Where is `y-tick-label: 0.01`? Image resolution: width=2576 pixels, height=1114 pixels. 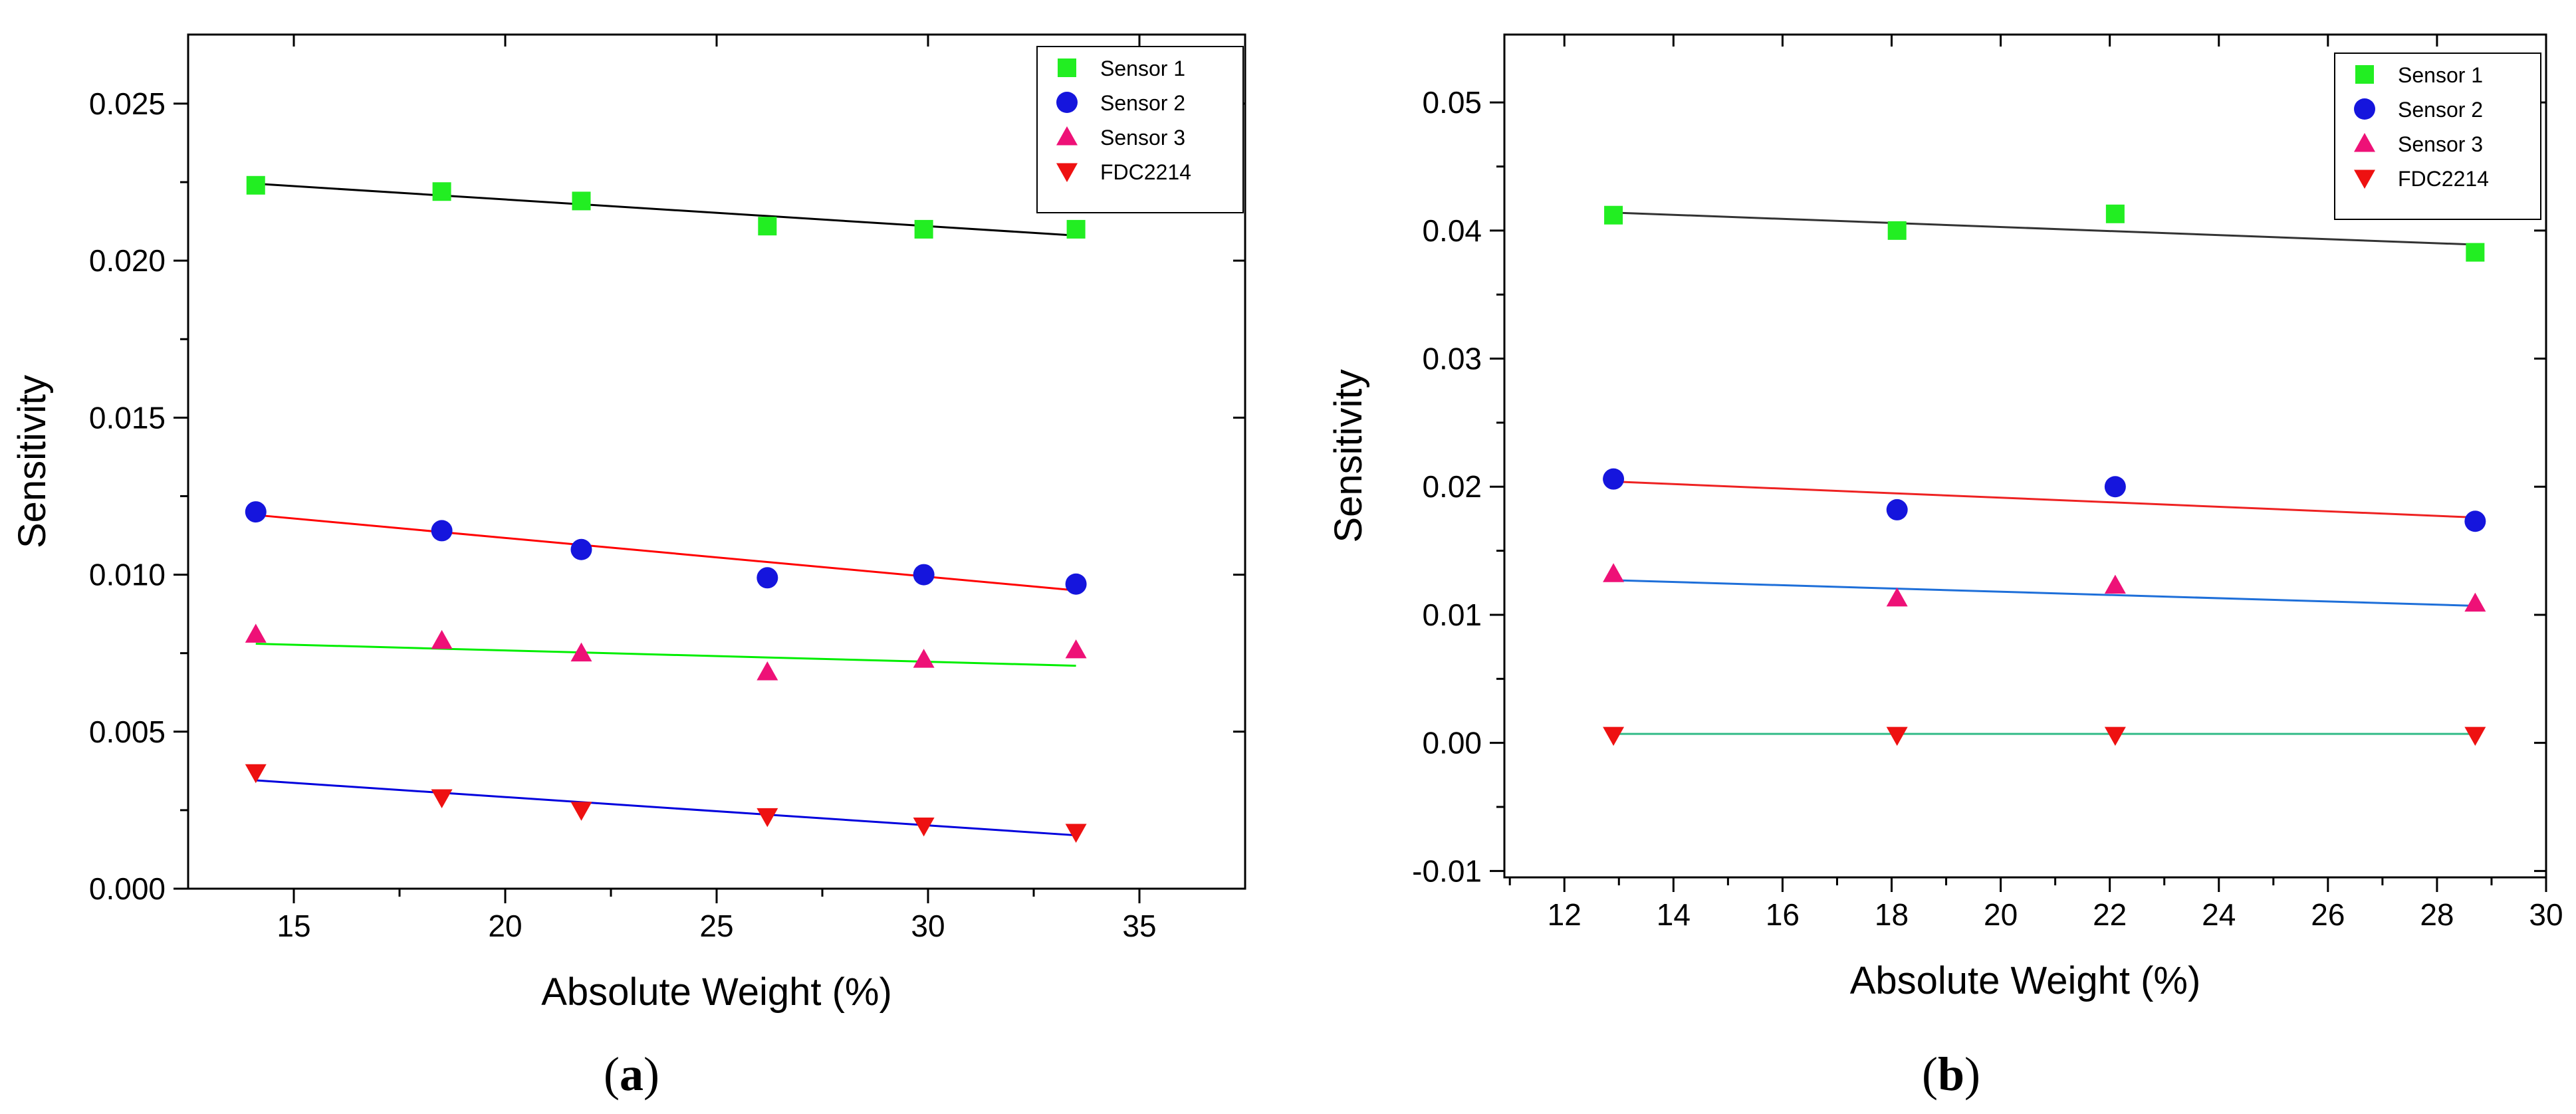
y-tick-label: 0.01 is located at coordinates (1452, 615).